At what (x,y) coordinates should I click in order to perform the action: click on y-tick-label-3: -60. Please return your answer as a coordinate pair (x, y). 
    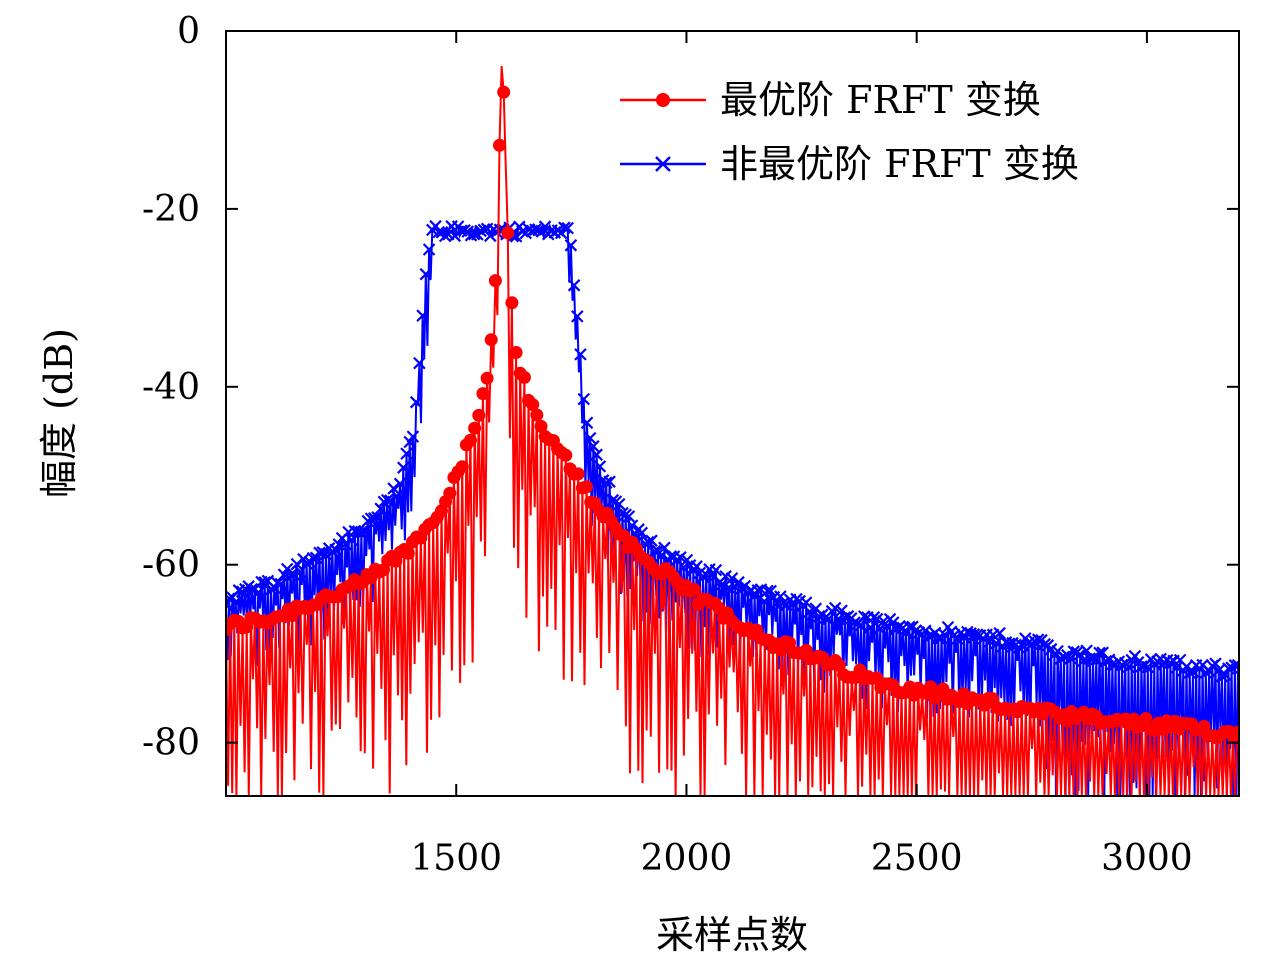
    Looking at the image, I should click on (171, 565).